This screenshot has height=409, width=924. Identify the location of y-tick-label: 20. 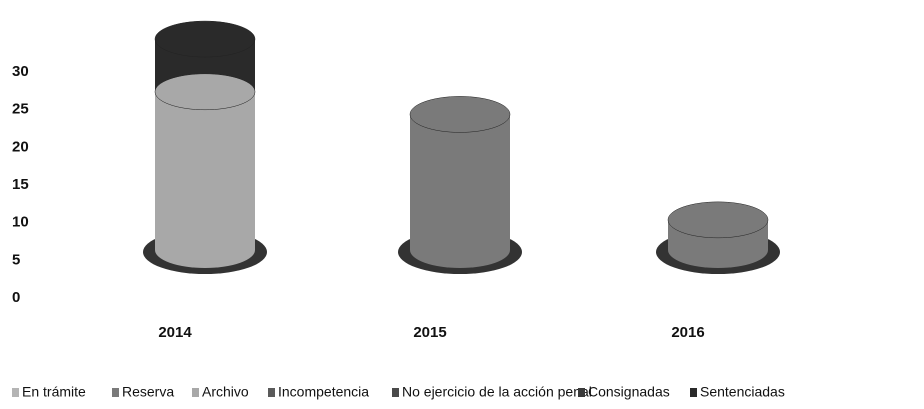
(20, 146).